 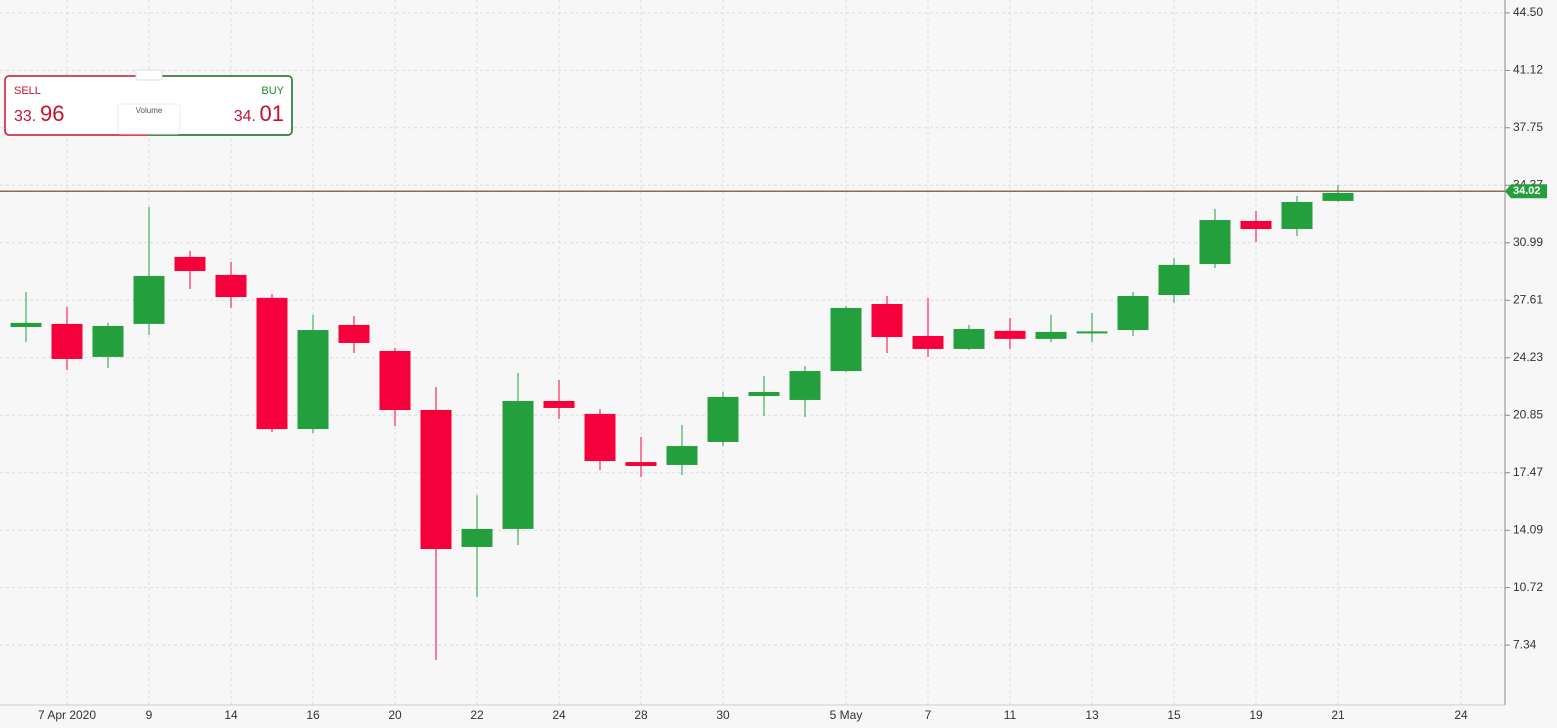 I want to click on price-tag-label: 34.02, so click(x=1527, y=191).